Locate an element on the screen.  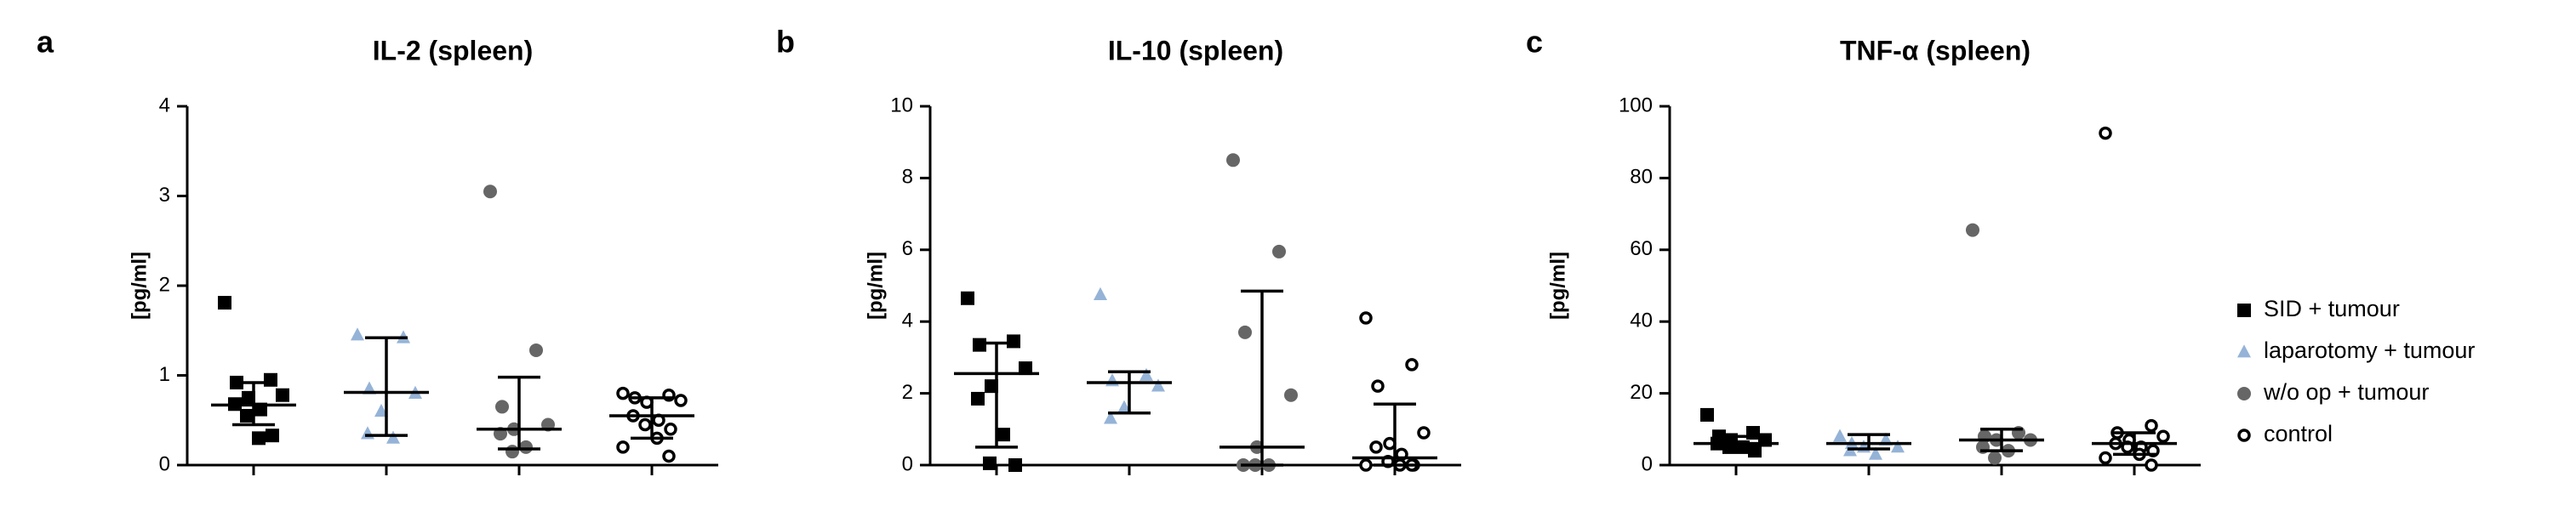
y-tick-label: 100 is located at coordinates (1636, 105).